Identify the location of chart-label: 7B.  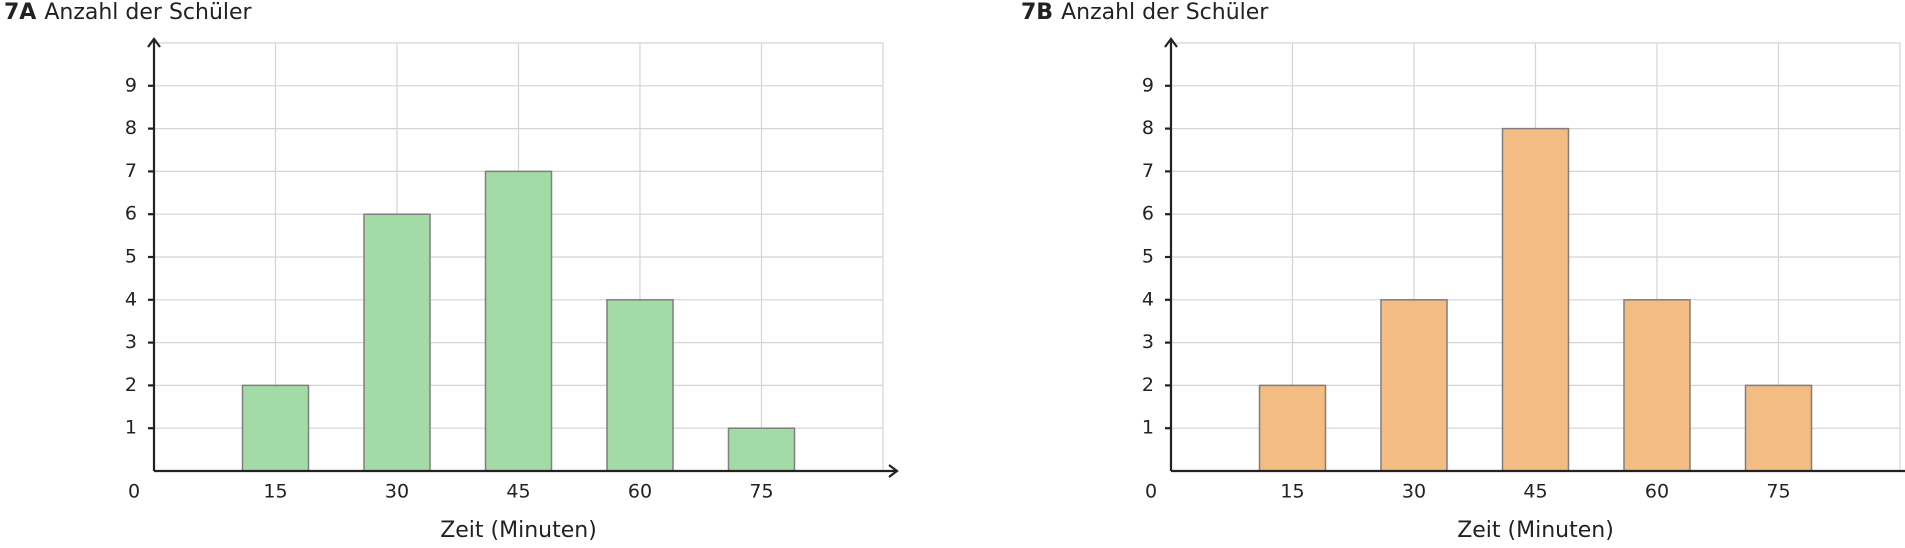
(1037, 12).